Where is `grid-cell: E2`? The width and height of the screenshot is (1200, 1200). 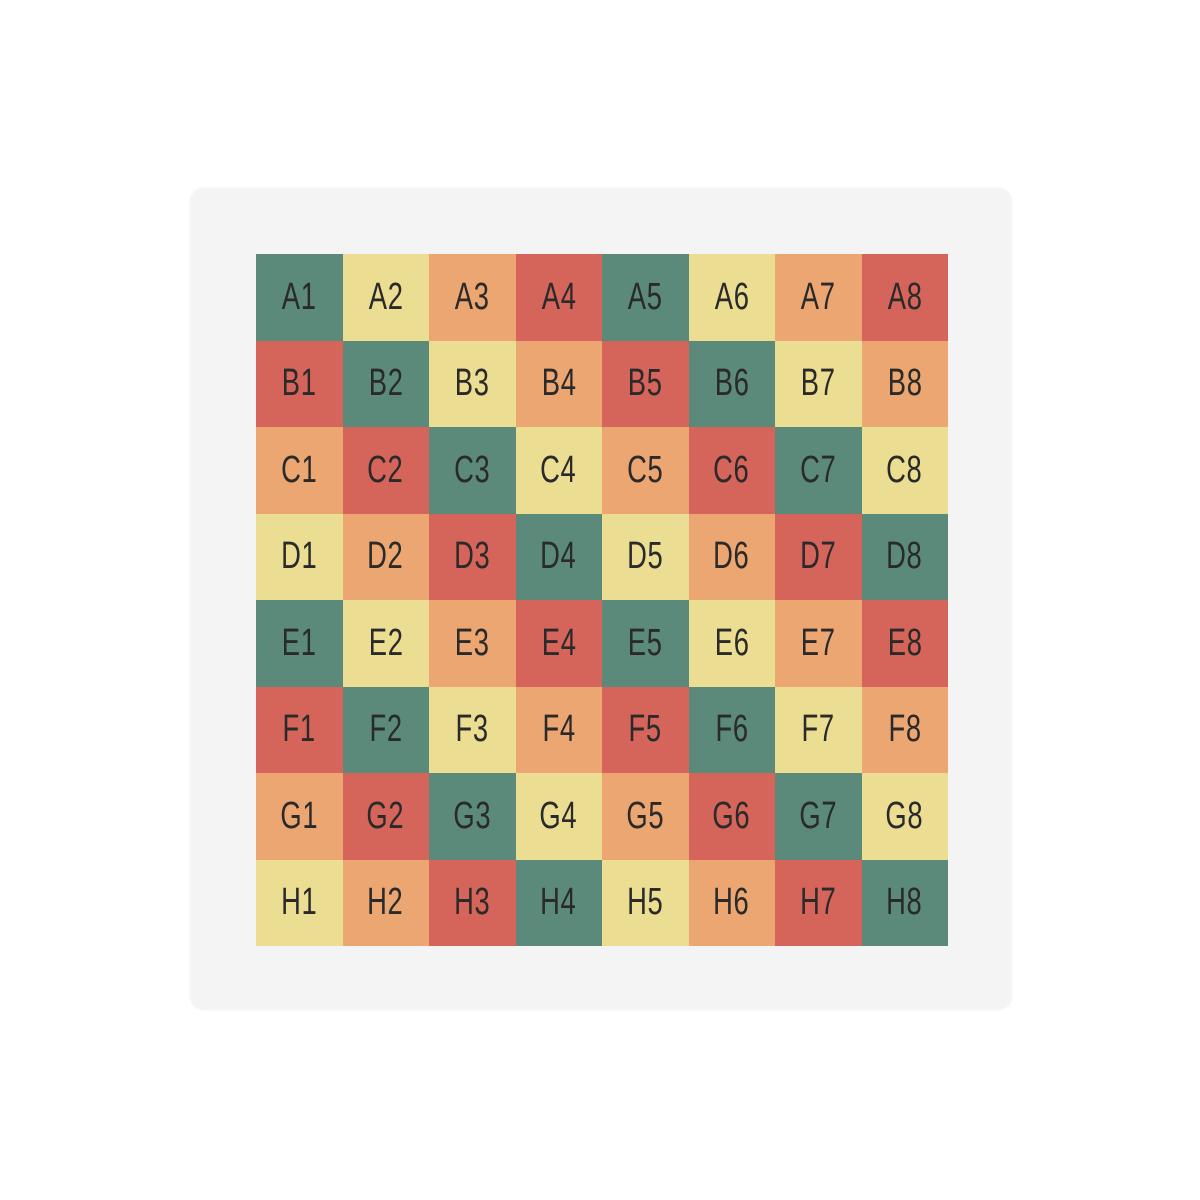
grid-cell: E2 is located at coordinates (385, 643).